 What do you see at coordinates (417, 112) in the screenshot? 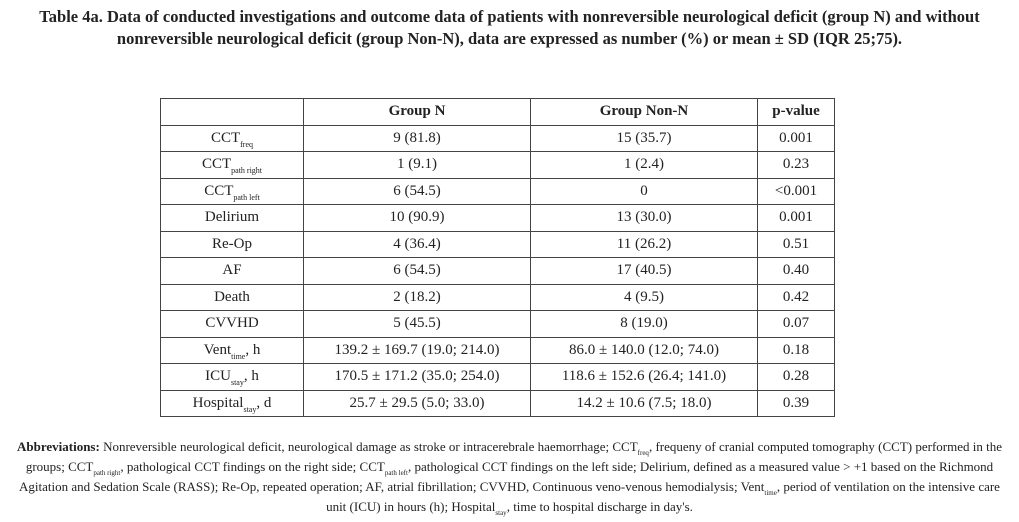
I see `header-group-n: Group N` at bounding box center [417, 112].